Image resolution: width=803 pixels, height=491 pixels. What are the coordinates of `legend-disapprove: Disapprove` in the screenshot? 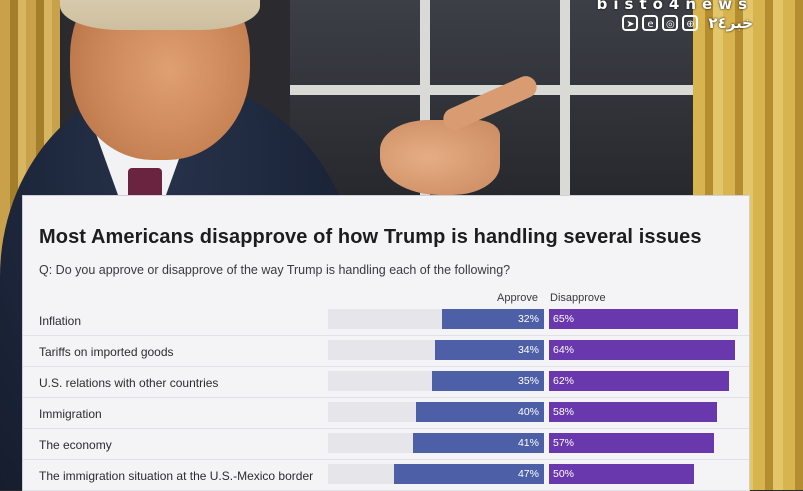 It's located at (578, 298).